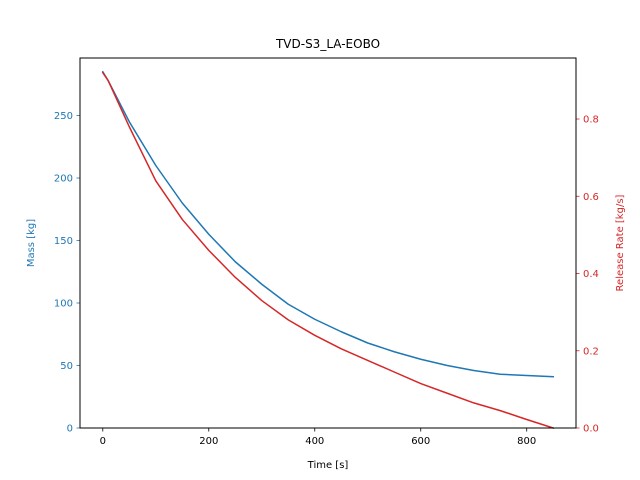 This screenshot has width=640, height=480. What do you see at coordinates (63, 304) in the screenshot?
I see `left-y-tick-label: 100` at bounding box center [63, 304].